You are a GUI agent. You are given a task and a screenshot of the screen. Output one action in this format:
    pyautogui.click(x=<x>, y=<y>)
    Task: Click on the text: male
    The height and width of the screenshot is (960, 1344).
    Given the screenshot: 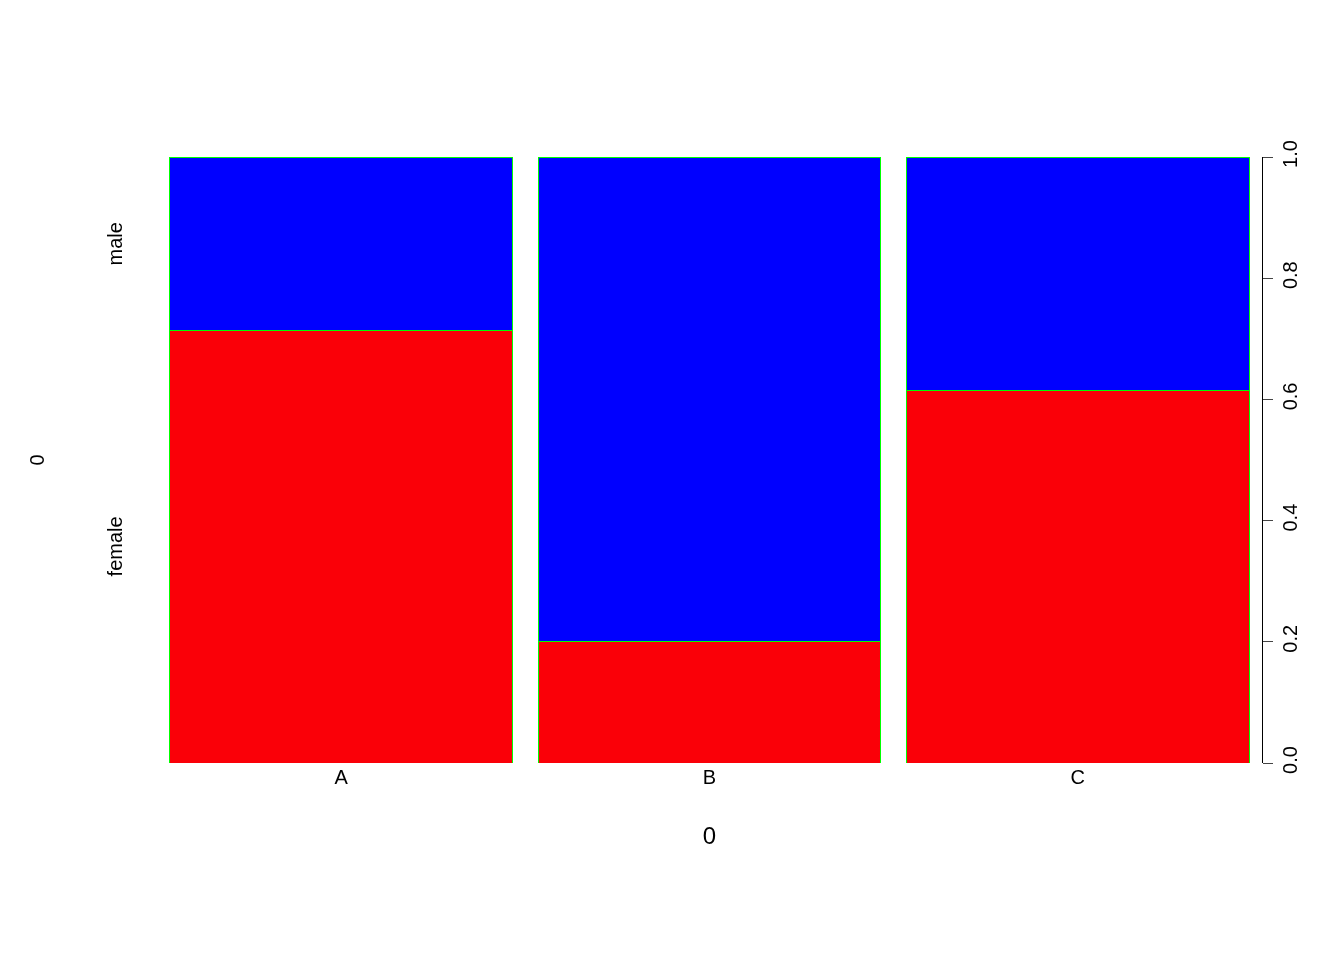 What is the action you would take?
    pyautogui.click(x=115, y=244)
    